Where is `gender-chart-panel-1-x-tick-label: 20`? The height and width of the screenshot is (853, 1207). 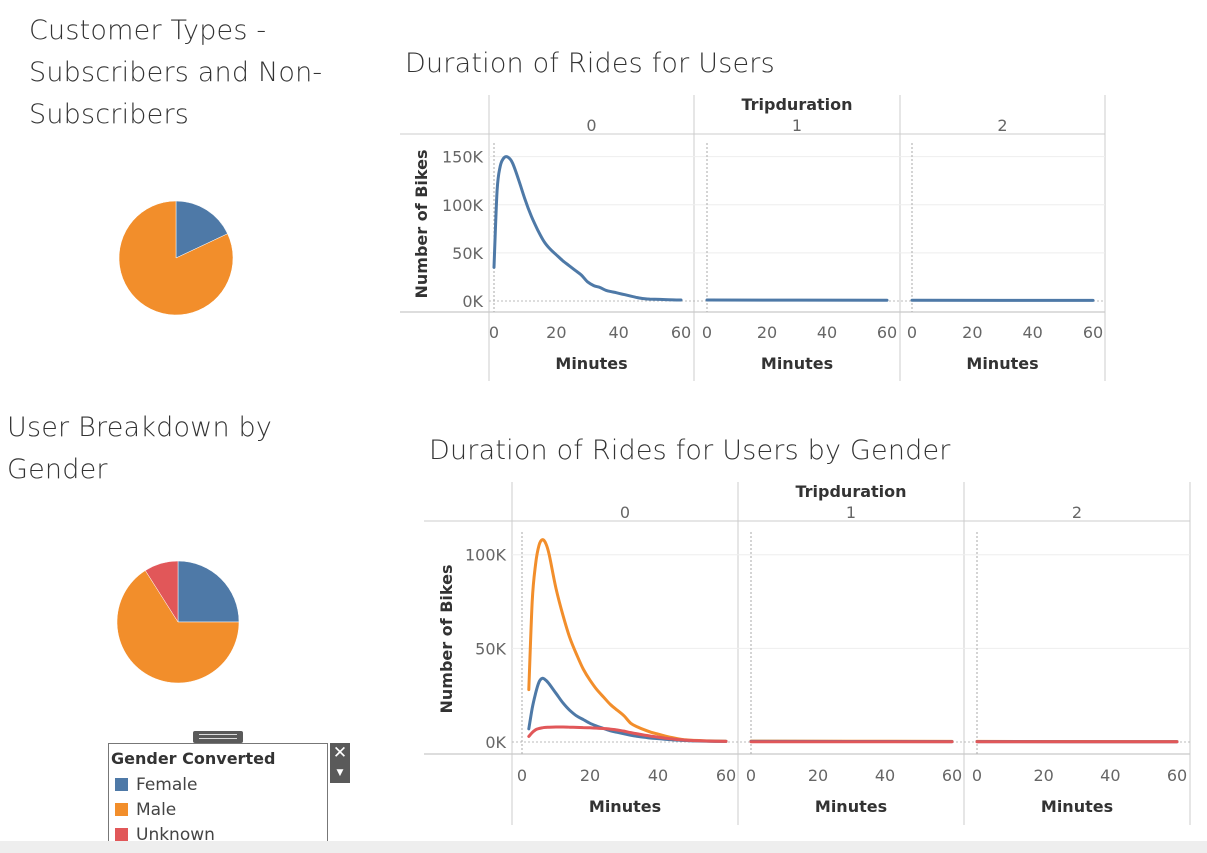 gender-chart-panel-1-x-tick-label: 20 is located at coordinates (818, 775).